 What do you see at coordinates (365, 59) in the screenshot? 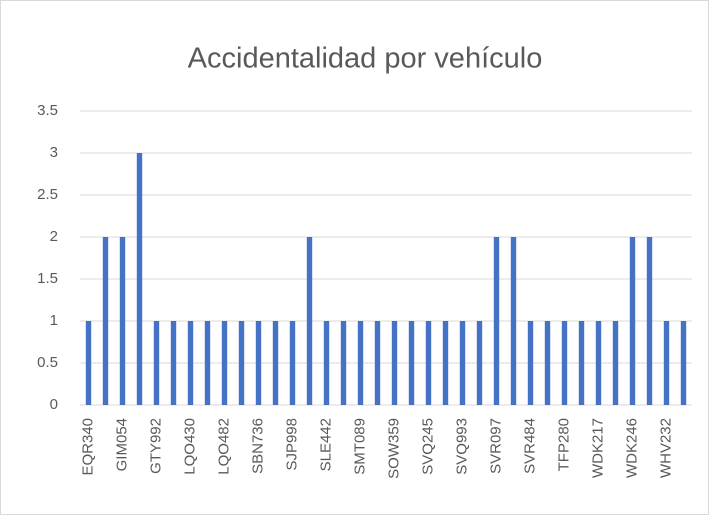
I see `chart-title: Accidentalidad por vehículo` at bounding box center [365, 59].